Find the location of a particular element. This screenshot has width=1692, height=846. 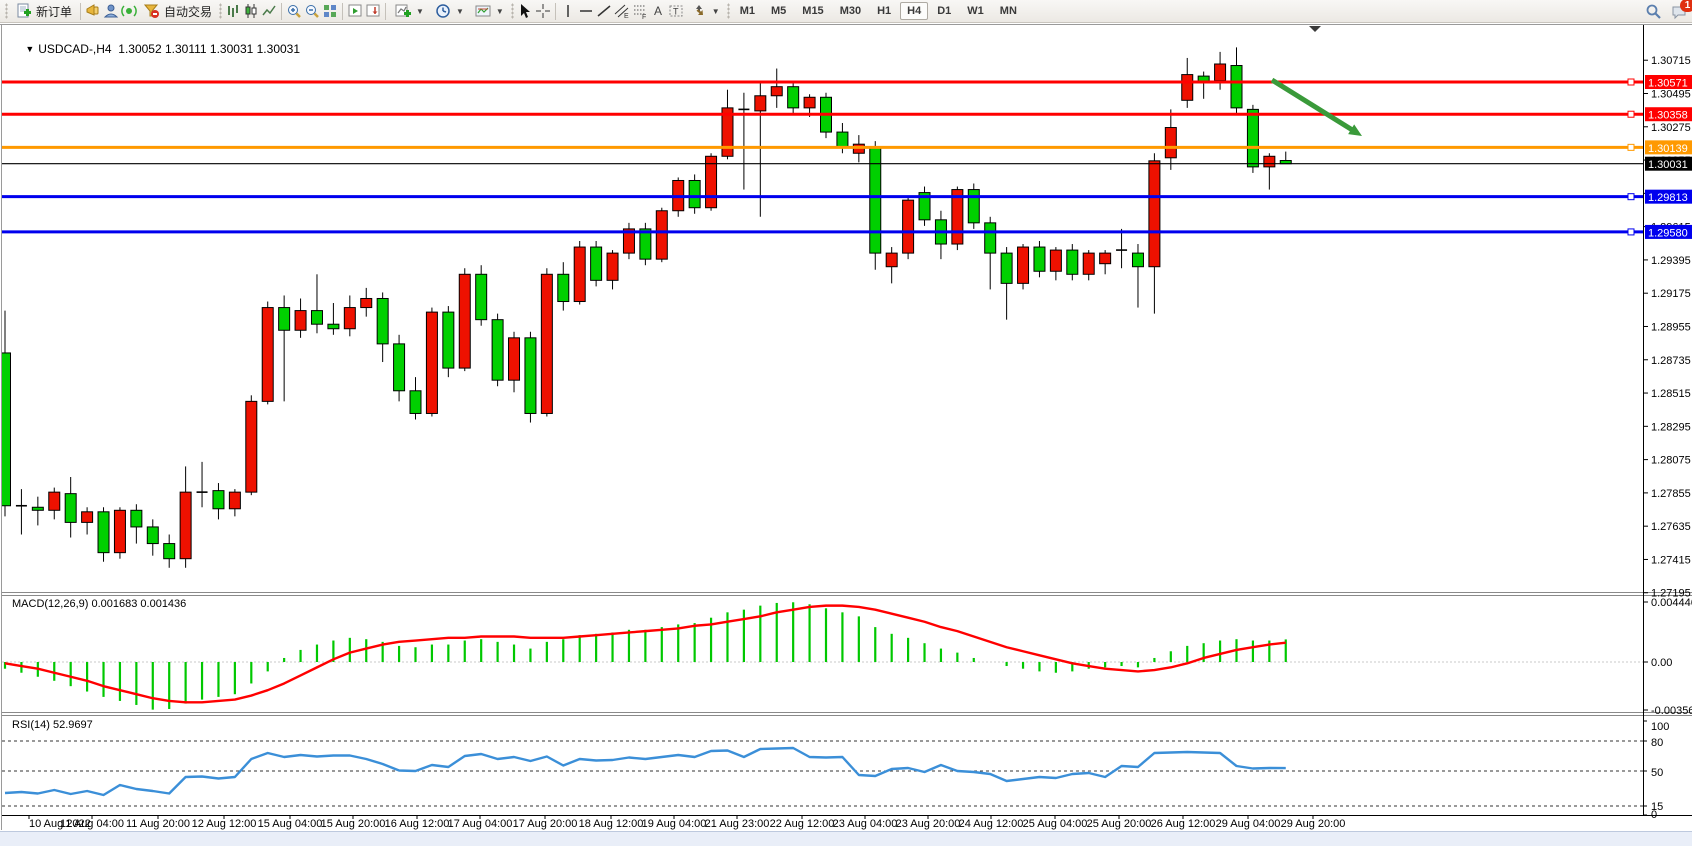

rsi-layer is located at coordinates (822, 773).